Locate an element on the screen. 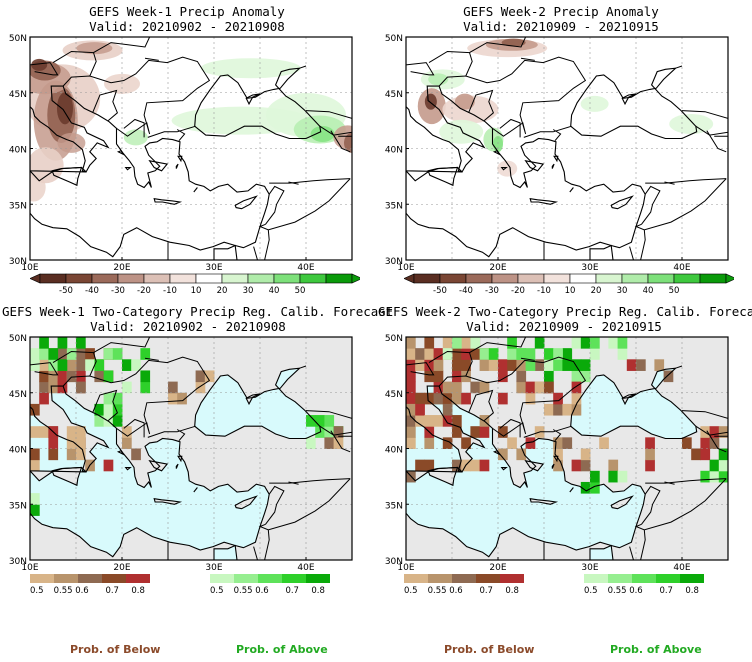  p1-lon-label: 40E is located at coordinates (305, 268).